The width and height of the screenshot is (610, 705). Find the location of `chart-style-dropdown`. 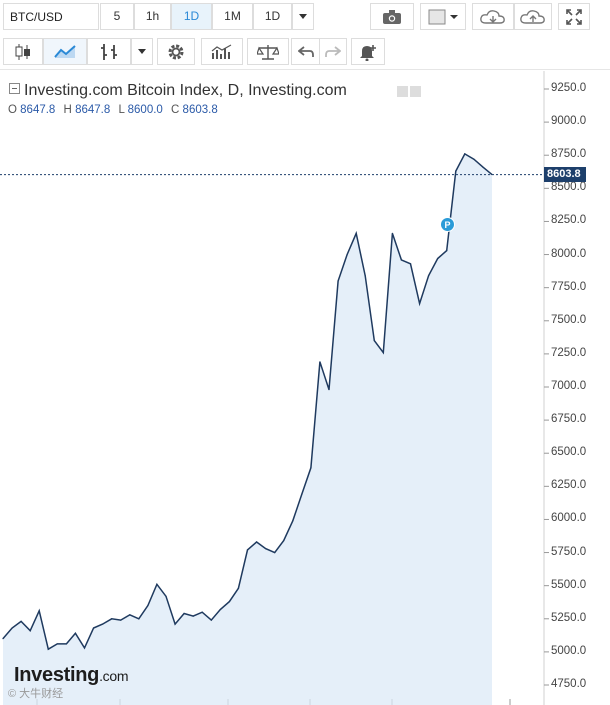

chart-style-dropdown is located at coordinates (142, 51).